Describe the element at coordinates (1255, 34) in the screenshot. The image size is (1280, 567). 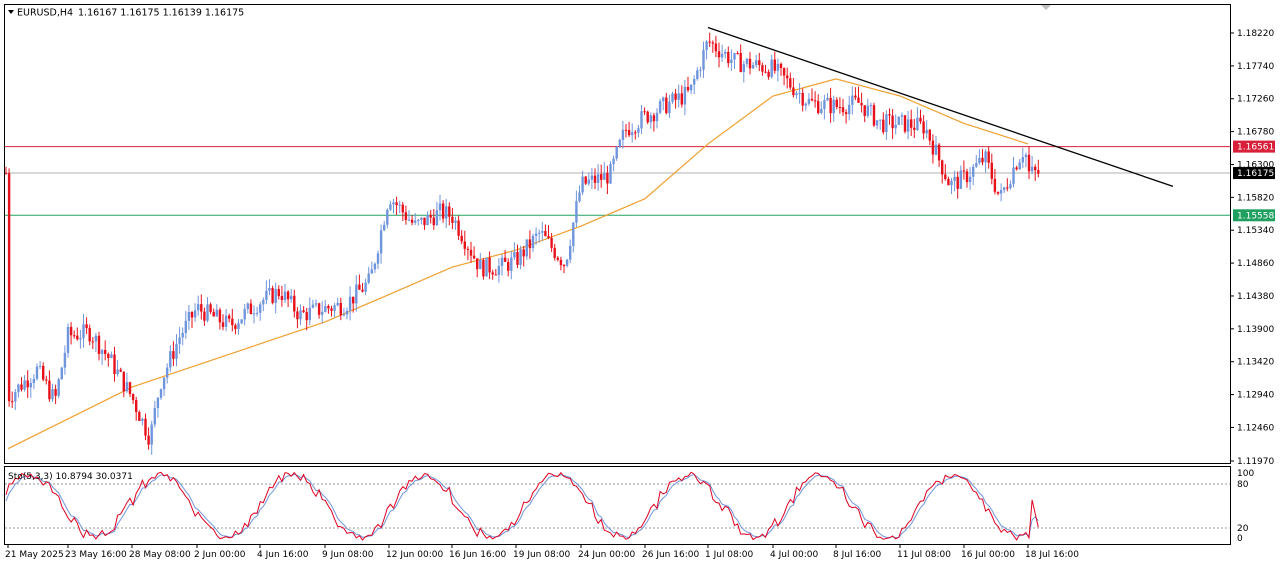
I see `price-tick-label: 1.18220` at that location.